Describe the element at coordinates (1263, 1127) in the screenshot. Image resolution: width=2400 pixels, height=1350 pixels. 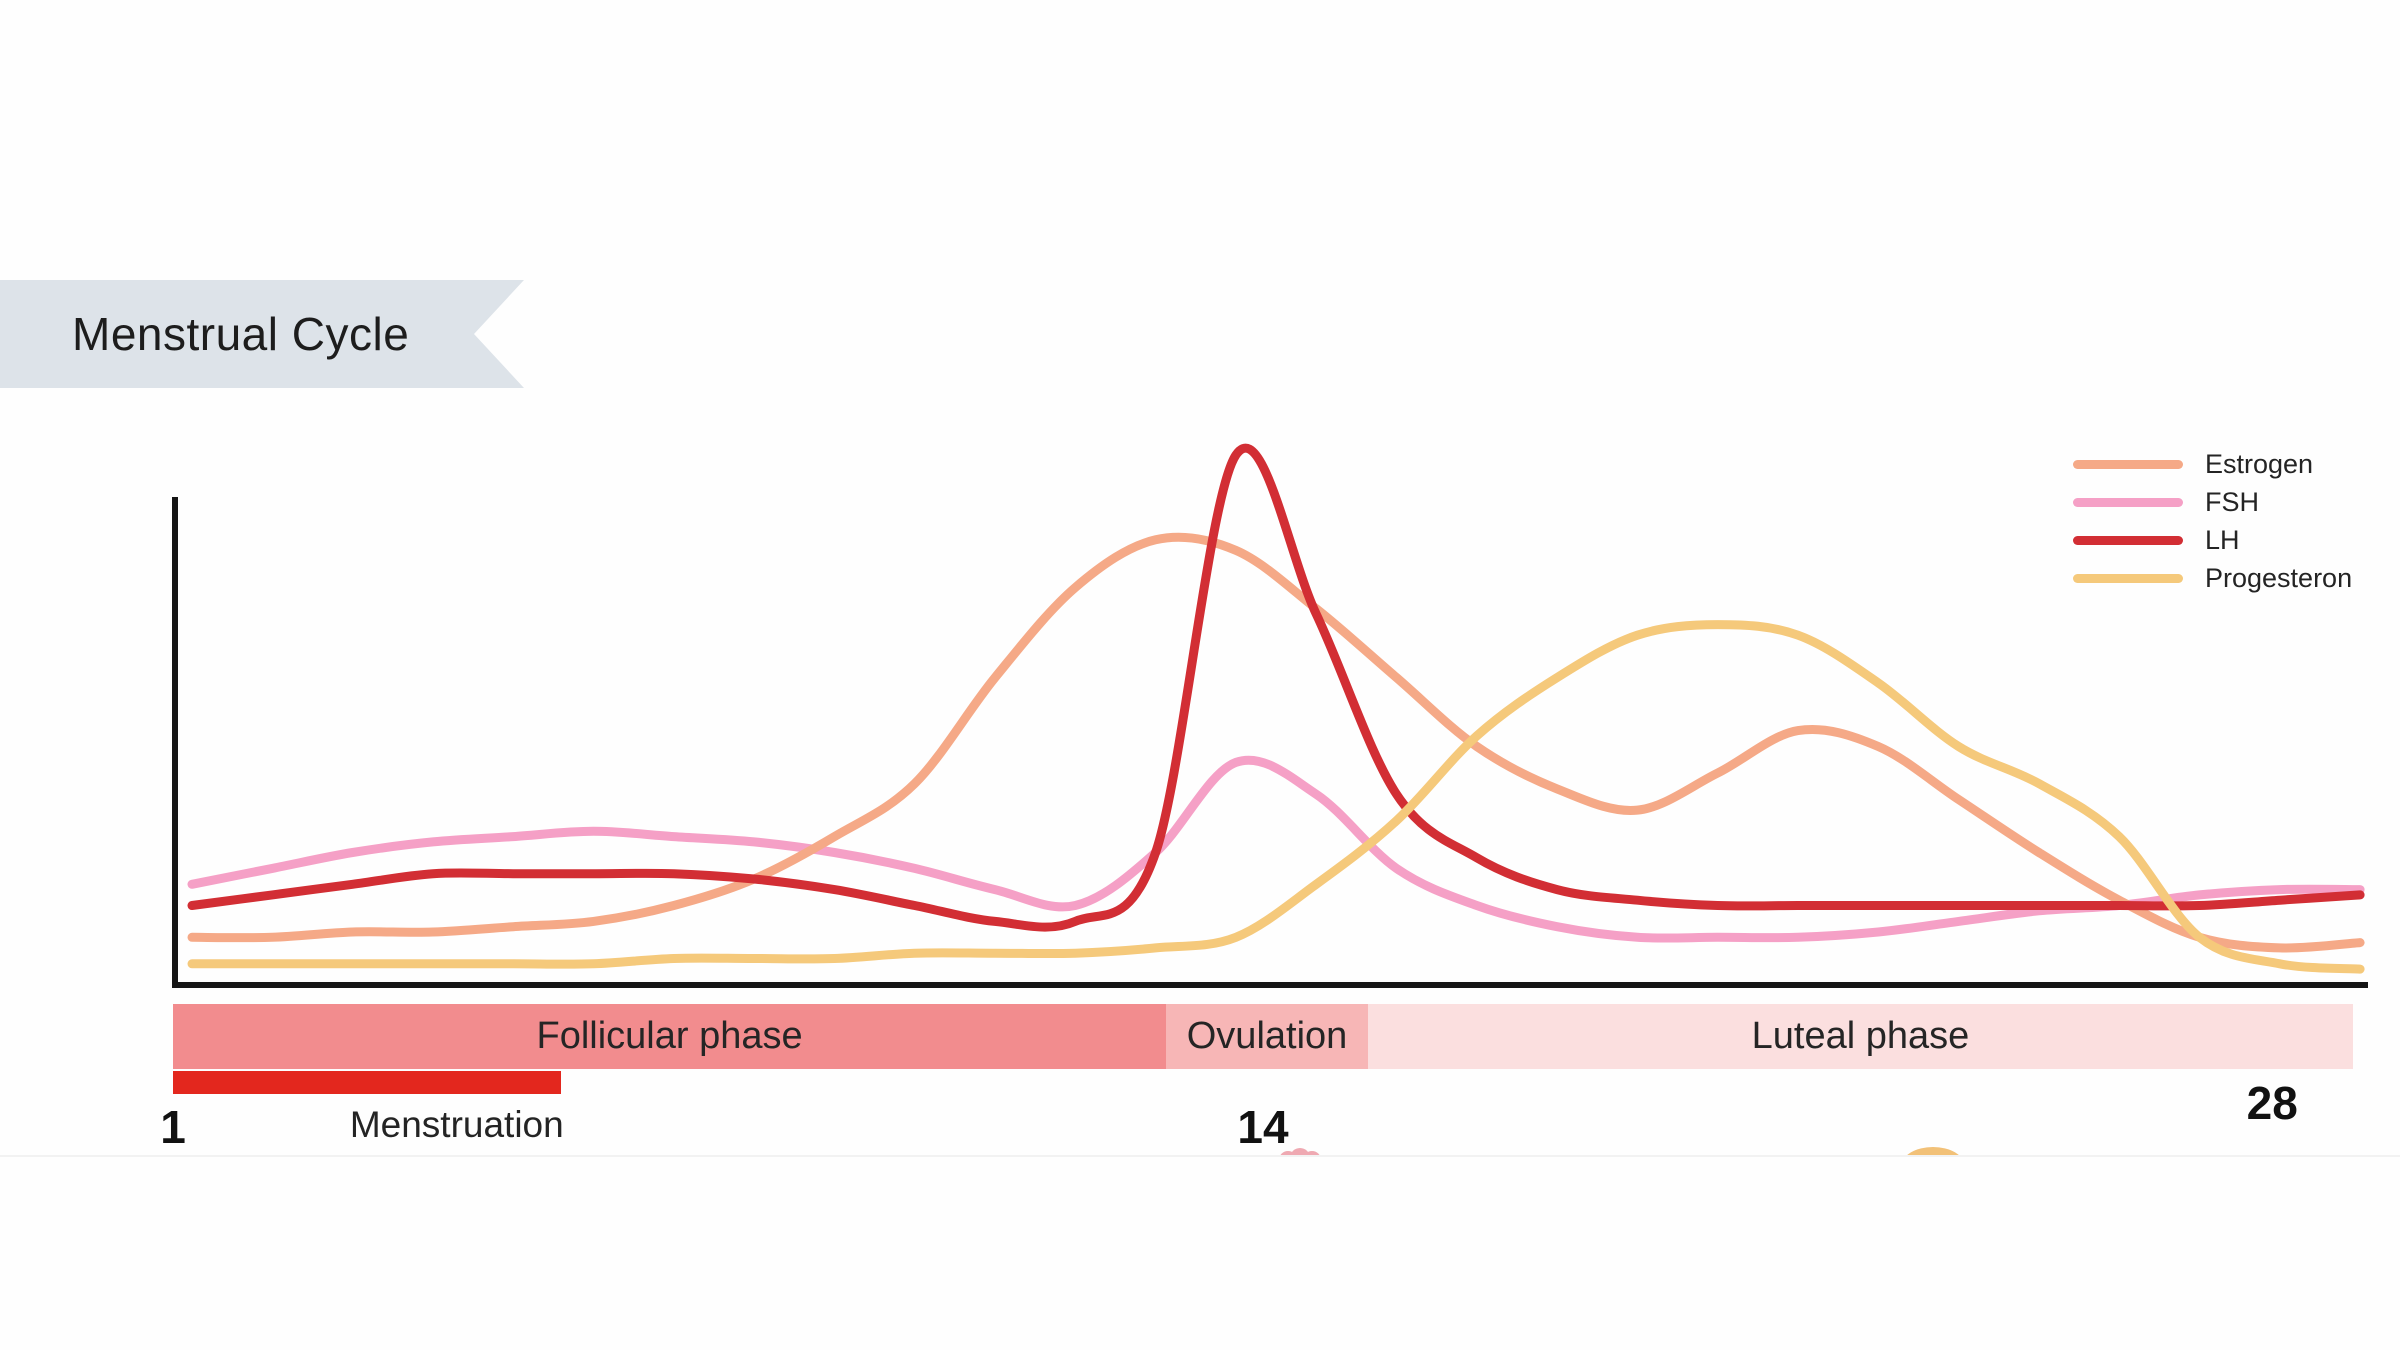
I see `day-tick-14: 14` at that location.